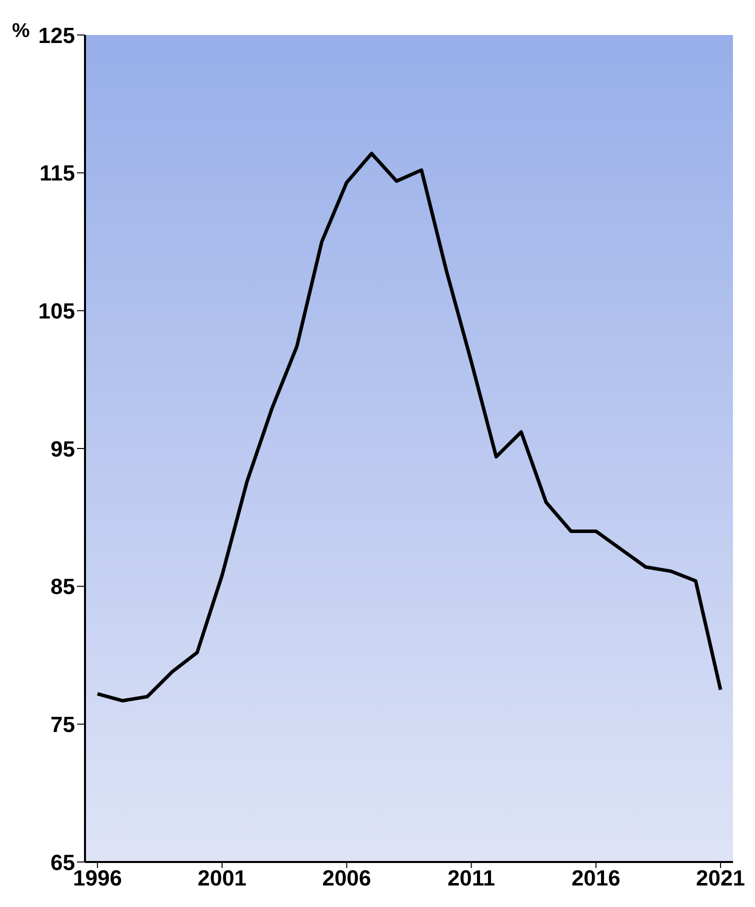 The image size is (755, 907). What do you see at coordinates (62, 862) in the screenshot?
I see `y-tick-label: 65` at bounding box center [62, 862].